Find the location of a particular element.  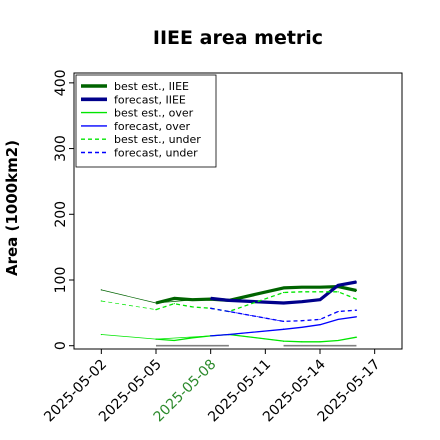

y-axis-ticks: 0 100 200 300 400 is located at coordinates (63, 209).